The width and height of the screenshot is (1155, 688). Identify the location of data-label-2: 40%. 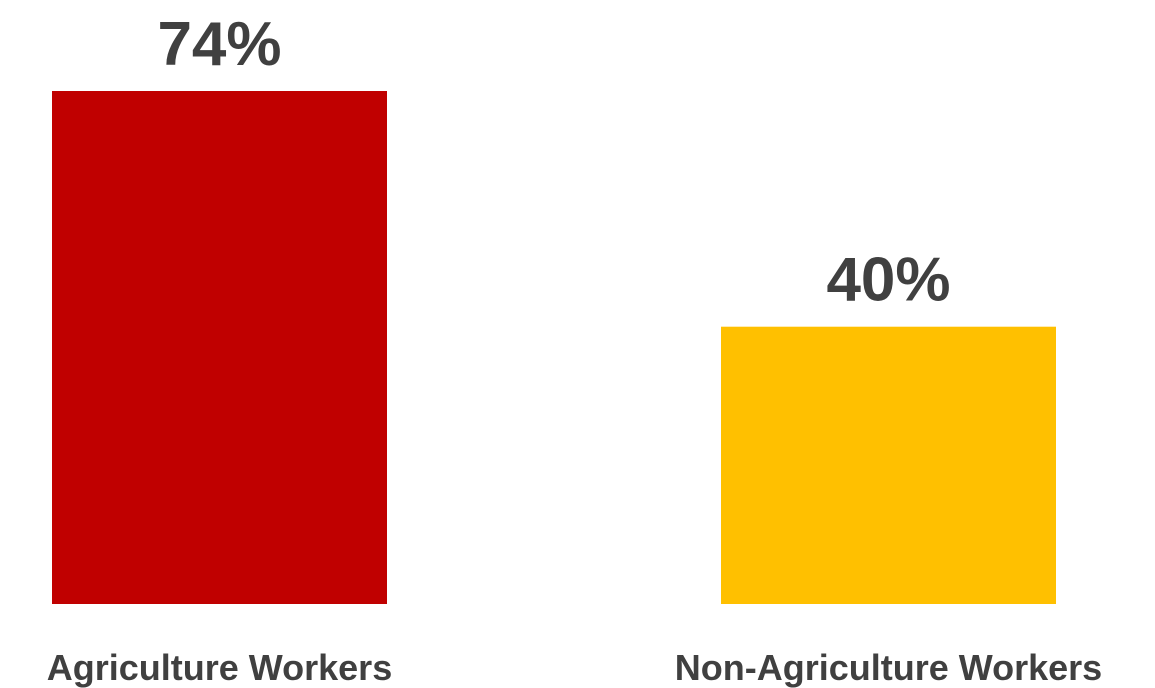
(888, 280).